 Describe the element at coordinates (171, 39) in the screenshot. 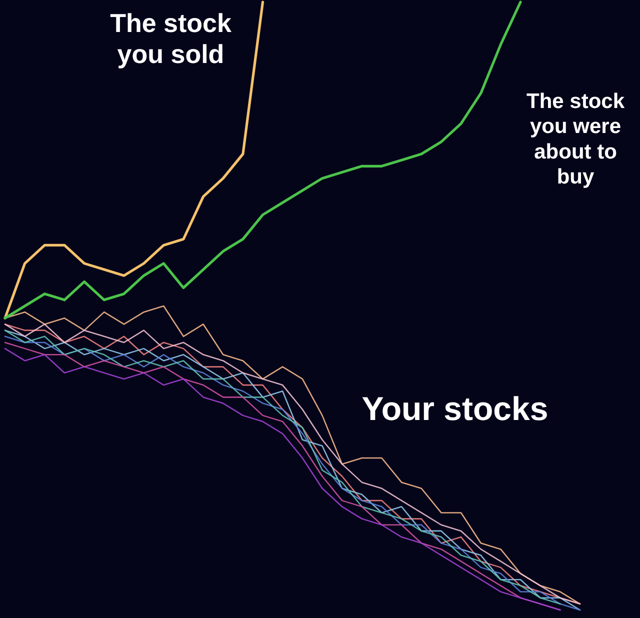

I see `series-label: The stock you sold` at that location.